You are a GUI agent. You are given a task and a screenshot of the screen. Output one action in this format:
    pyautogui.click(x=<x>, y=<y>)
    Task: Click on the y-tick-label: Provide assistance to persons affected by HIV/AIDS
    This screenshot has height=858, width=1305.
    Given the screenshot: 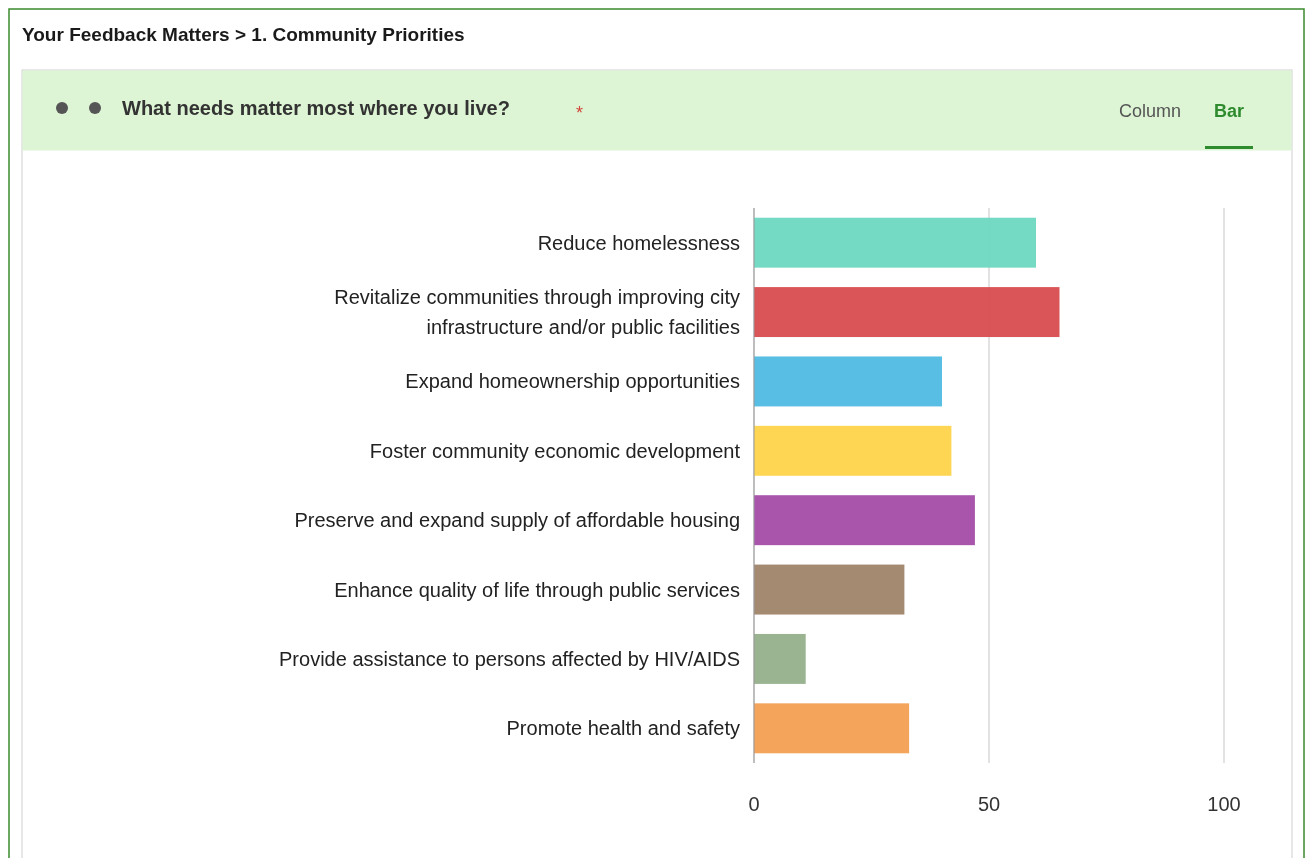 What is the action you would take?
    pyautogui.click(x=509, y=658)
    